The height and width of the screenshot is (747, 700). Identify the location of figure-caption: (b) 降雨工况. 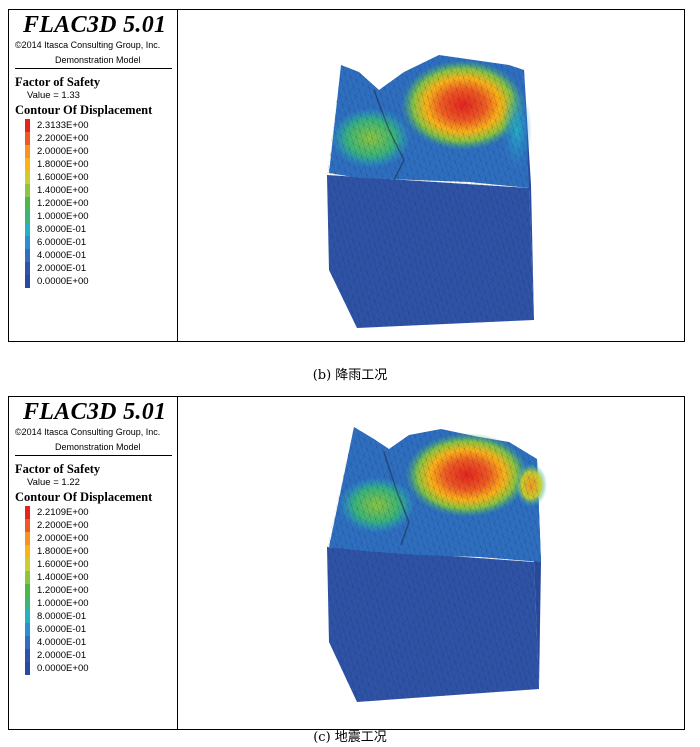
(350, 375).